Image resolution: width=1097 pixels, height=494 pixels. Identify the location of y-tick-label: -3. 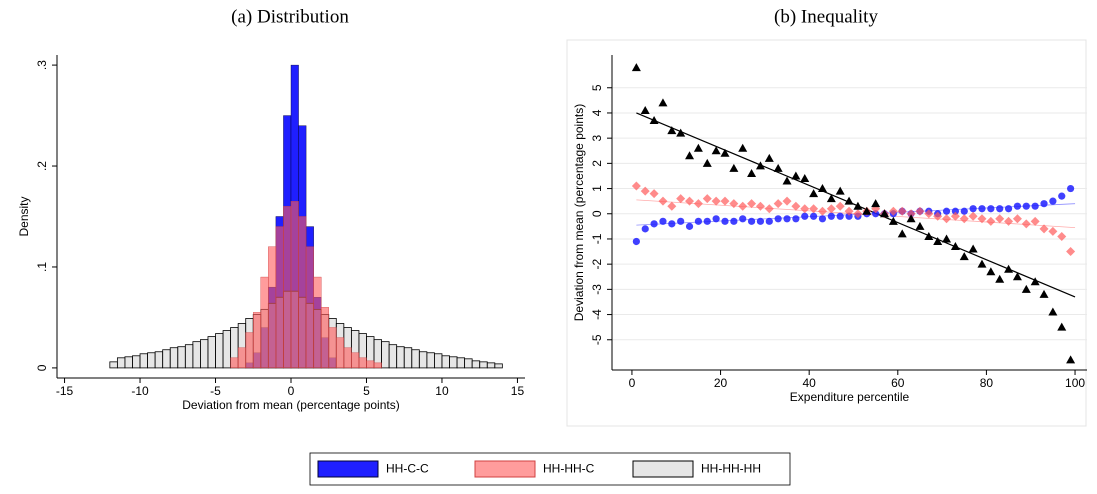
(597, 289).